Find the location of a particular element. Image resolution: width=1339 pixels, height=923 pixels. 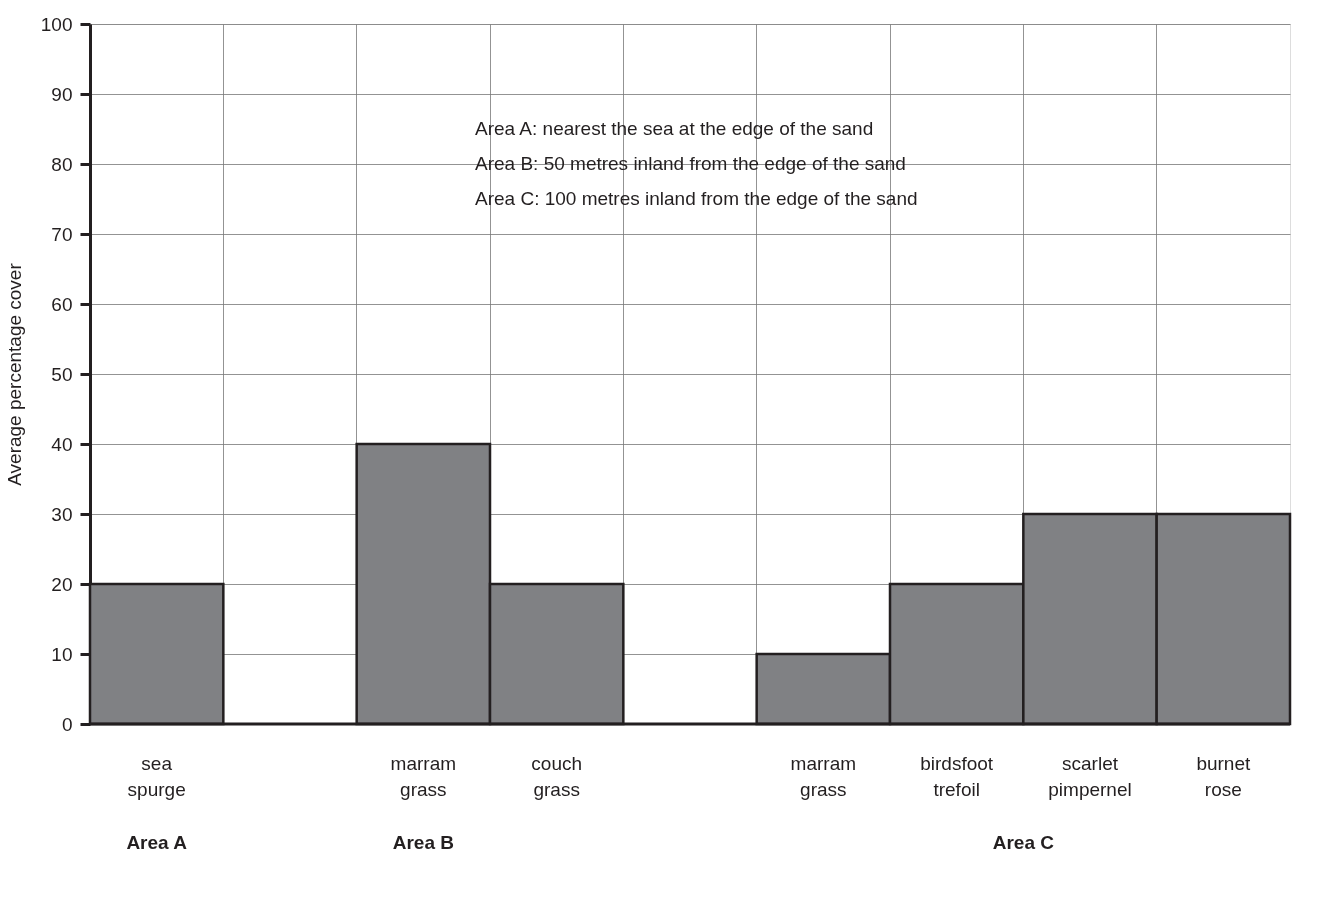

y-tick-label: 40 is located at coordinates (62, 444).